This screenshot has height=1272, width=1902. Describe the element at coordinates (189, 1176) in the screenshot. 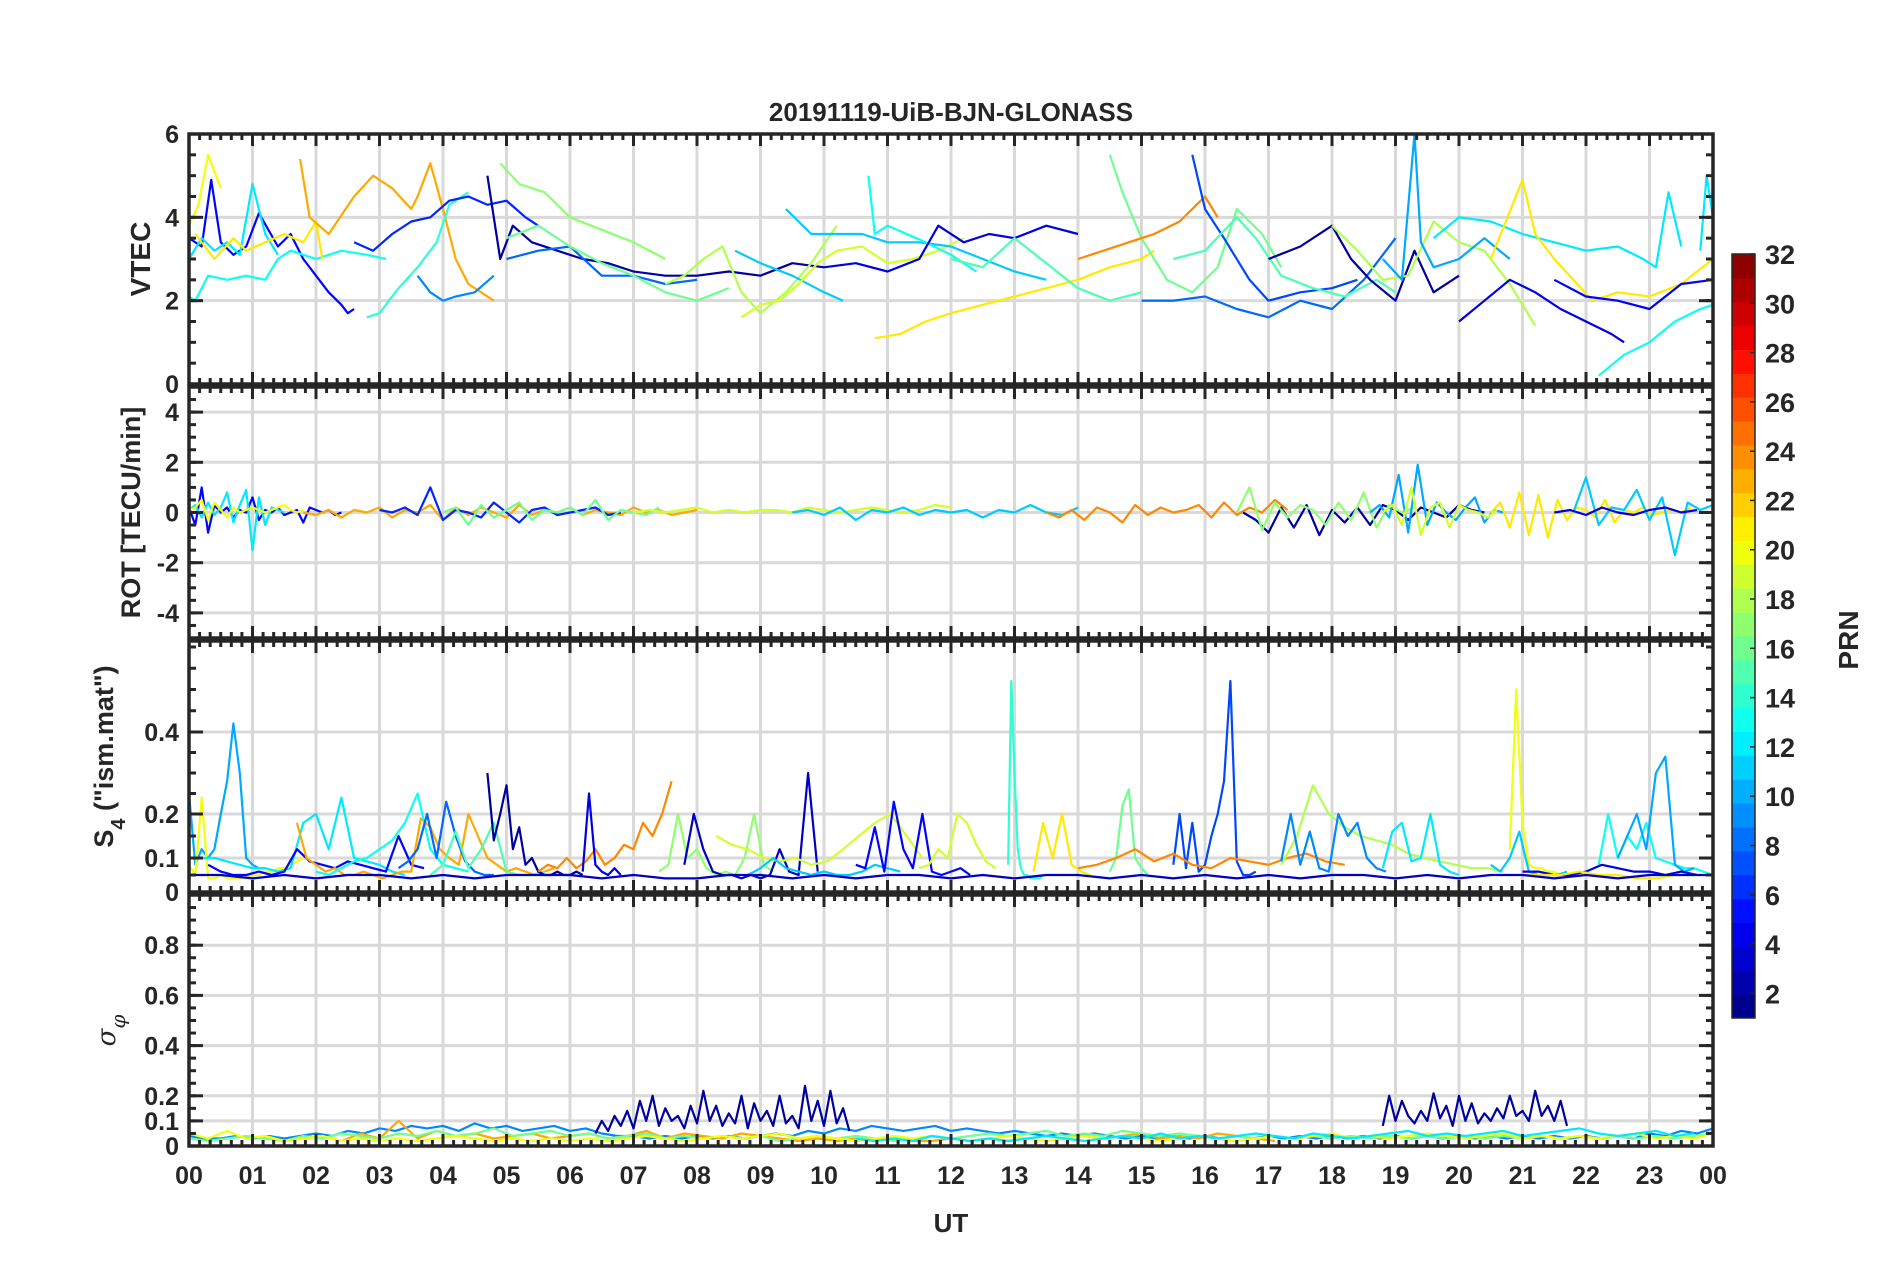

I see `x-tick-label: 00` at that location.